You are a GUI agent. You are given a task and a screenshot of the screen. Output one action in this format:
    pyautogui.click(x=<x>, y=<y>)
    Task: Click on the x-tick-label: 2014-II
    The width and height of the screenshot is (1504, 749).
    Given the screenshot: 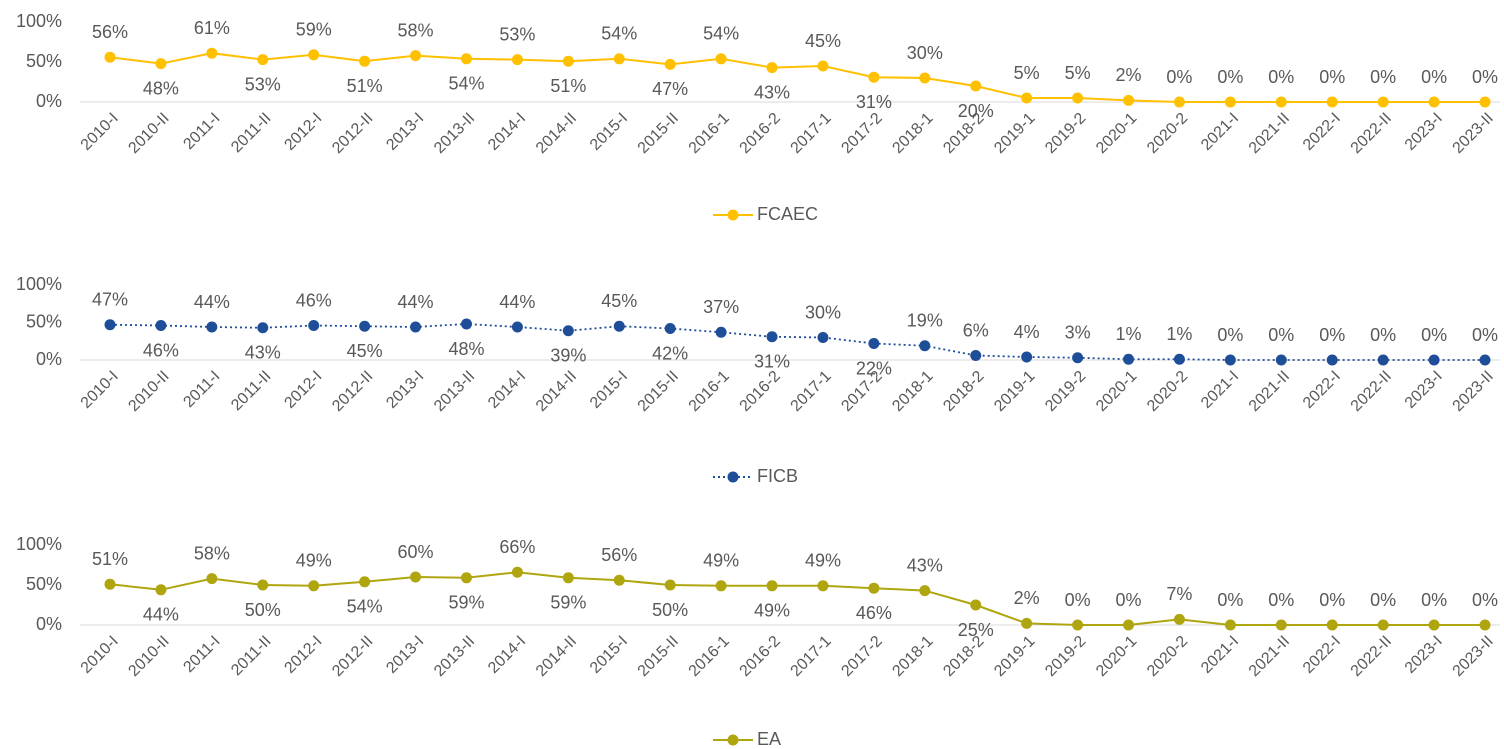 What is the action you would take?
    pyautogui.click(x=556, y=656)
    